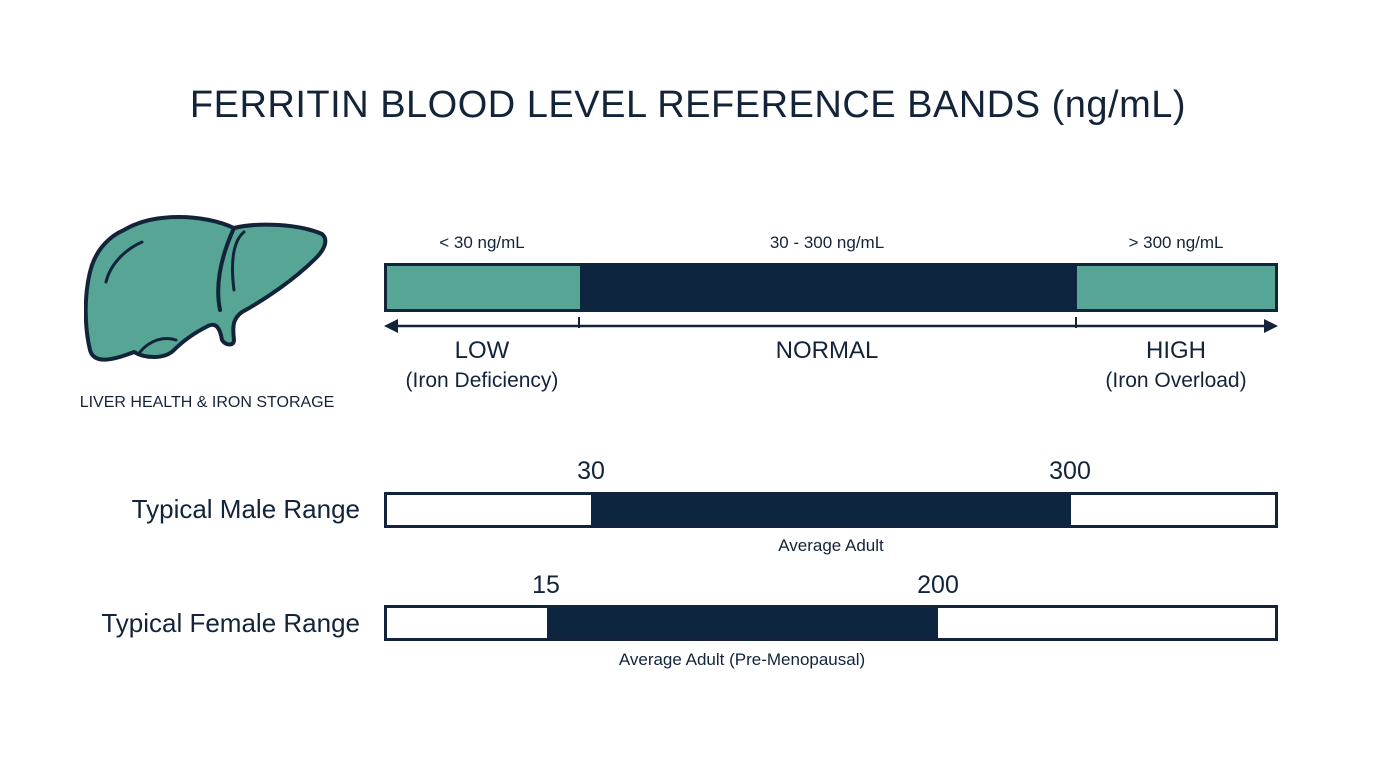  What do you see at coordinates (1176, 380) in the screenshot?
I see `category-high-description: (Iron Overload)` at bounding box center [1176, 380].